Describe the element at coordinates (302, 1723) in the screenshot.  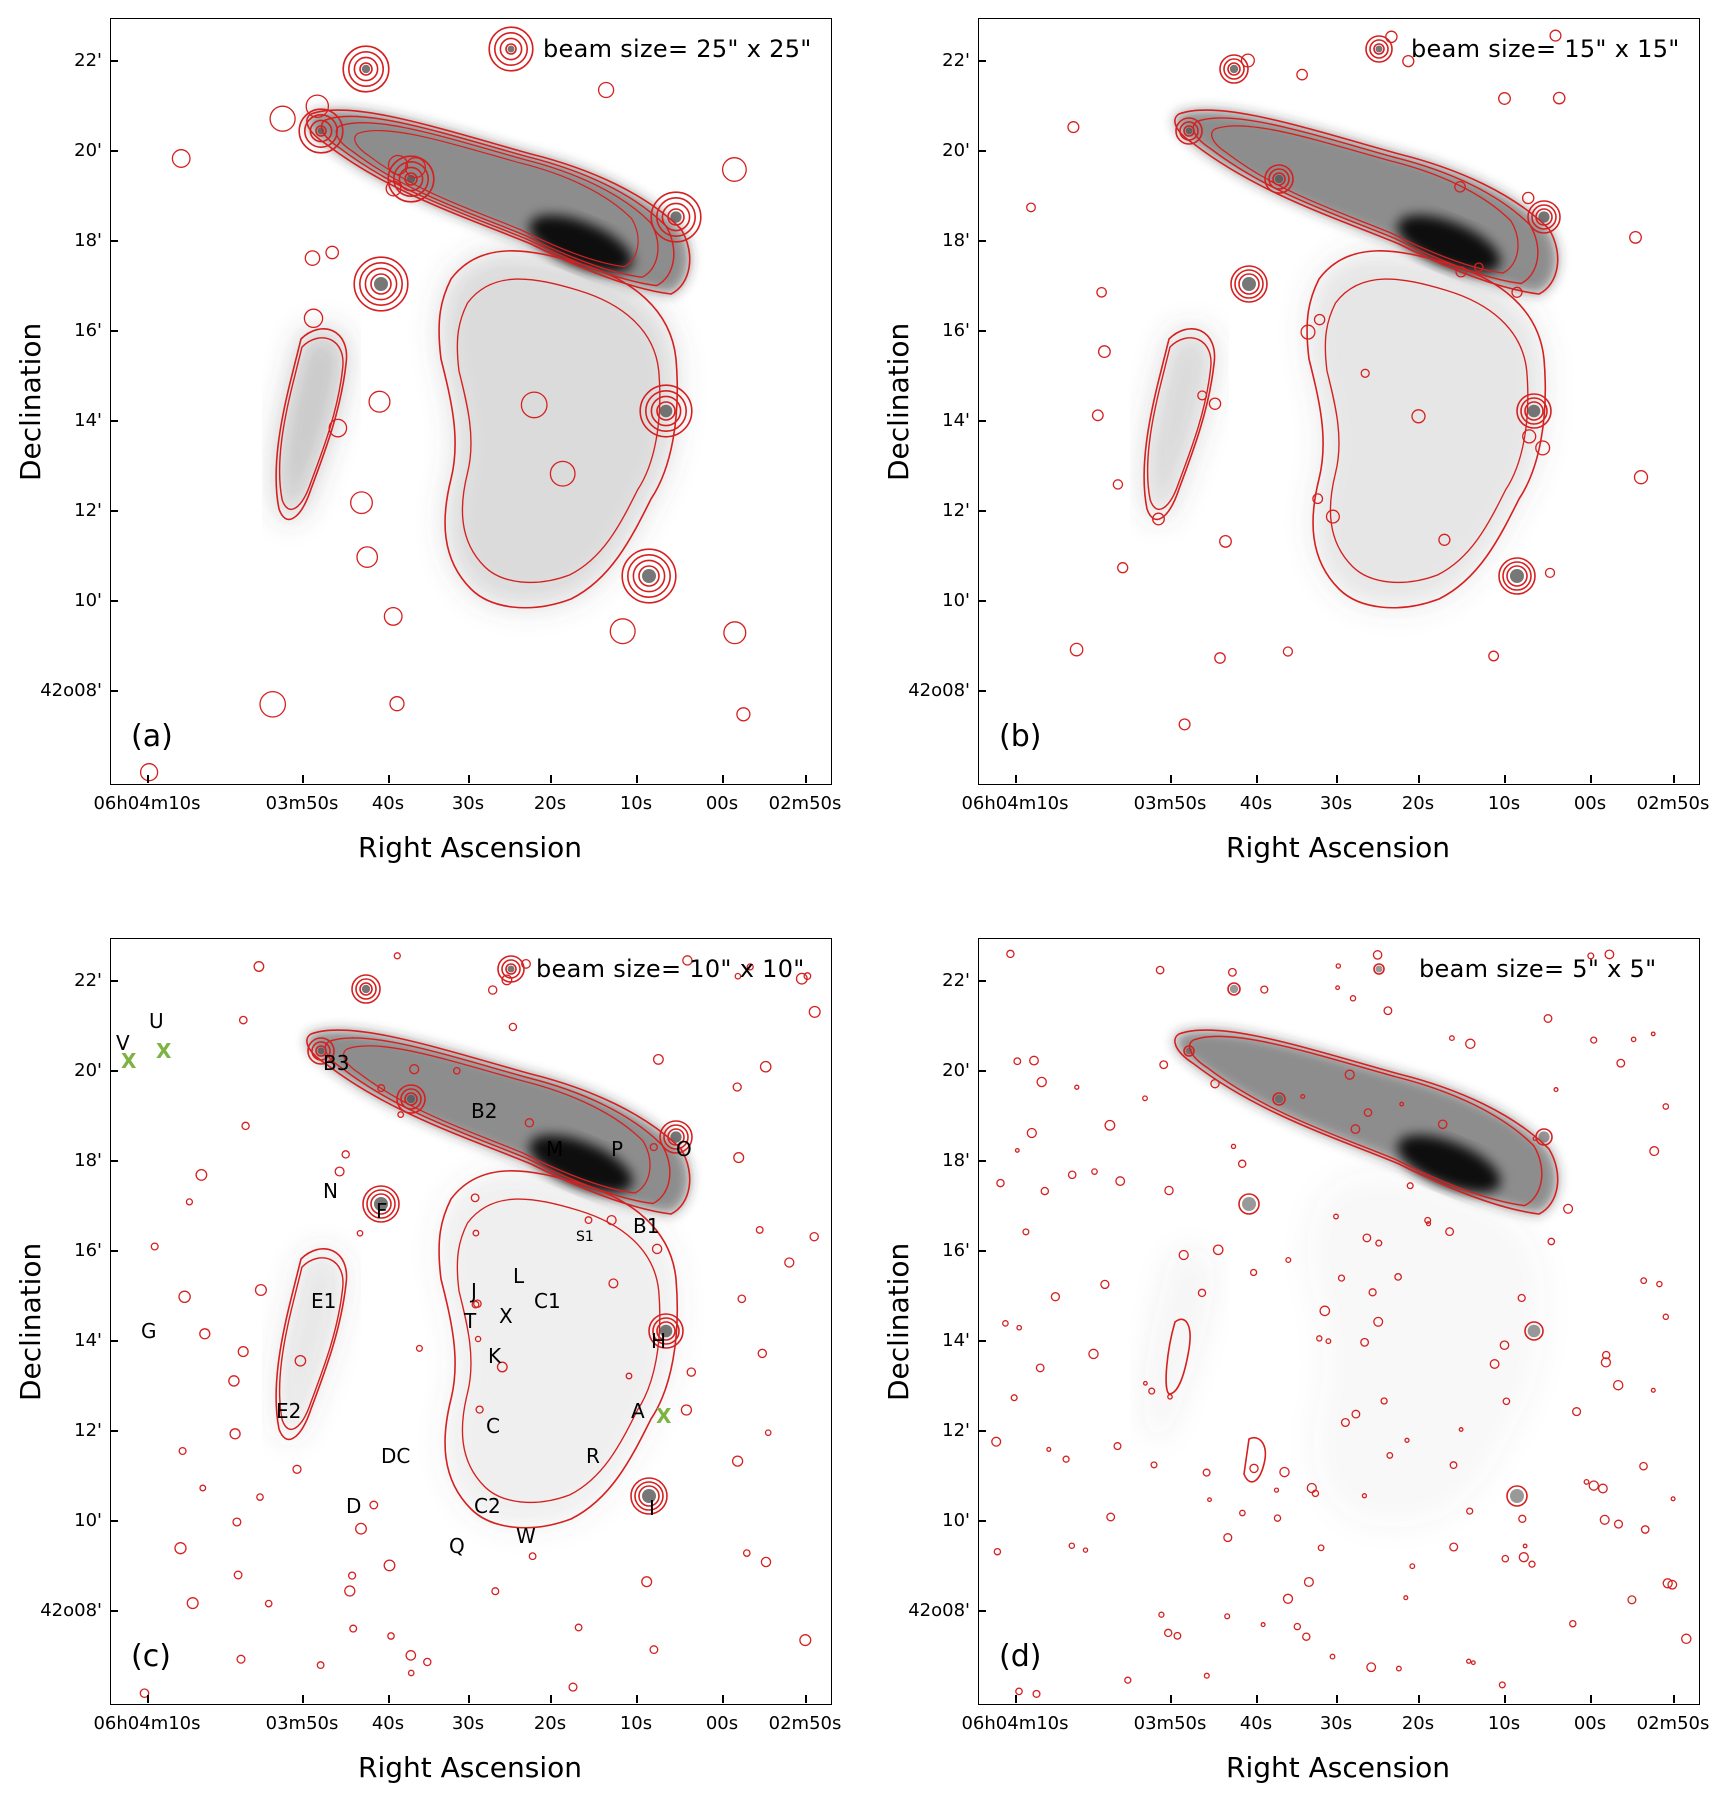
I see `x-tick-label: 03m50s` at that location.